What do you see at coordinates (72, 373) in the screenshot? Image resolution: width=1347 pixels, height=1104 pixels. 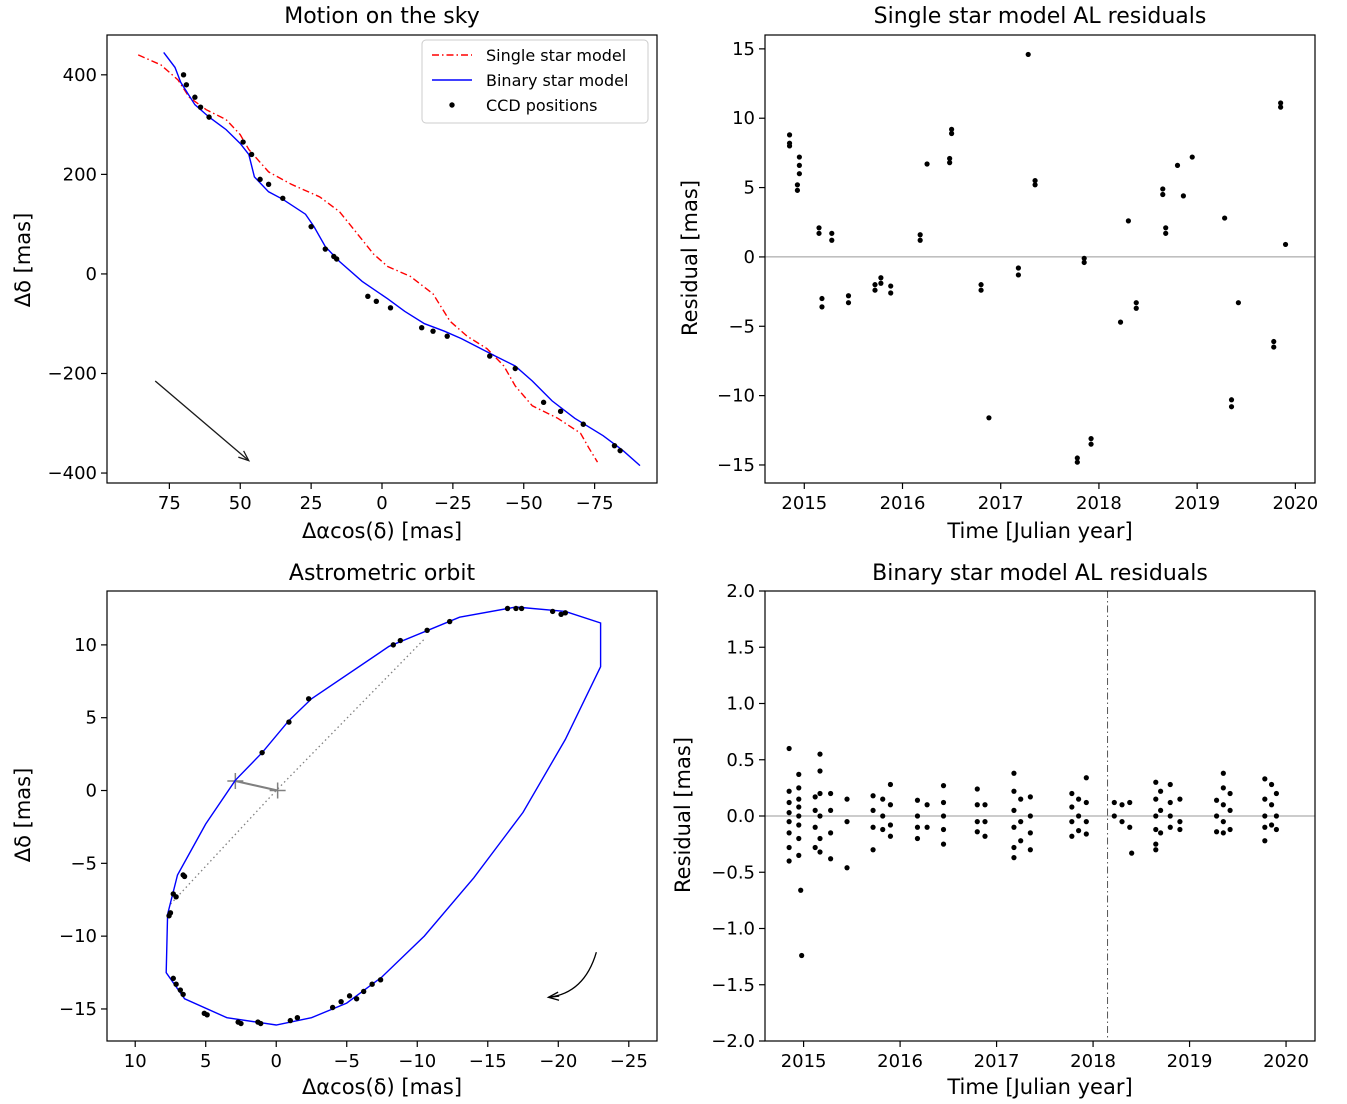 I see `y-tick-label: −200` at bounding box center [72, 373].